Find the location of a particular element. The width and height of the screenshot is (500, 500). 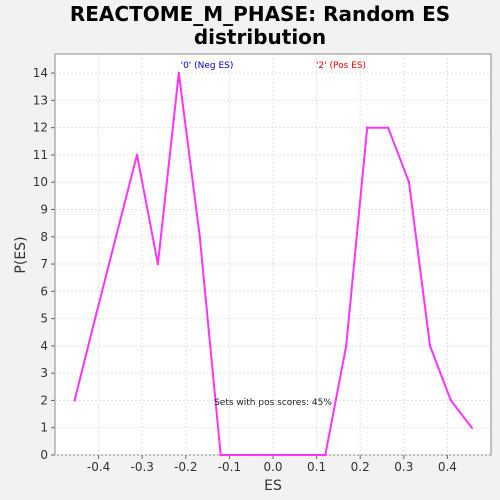

chart-title-line2: distribution is located at coordinates (260, 37).